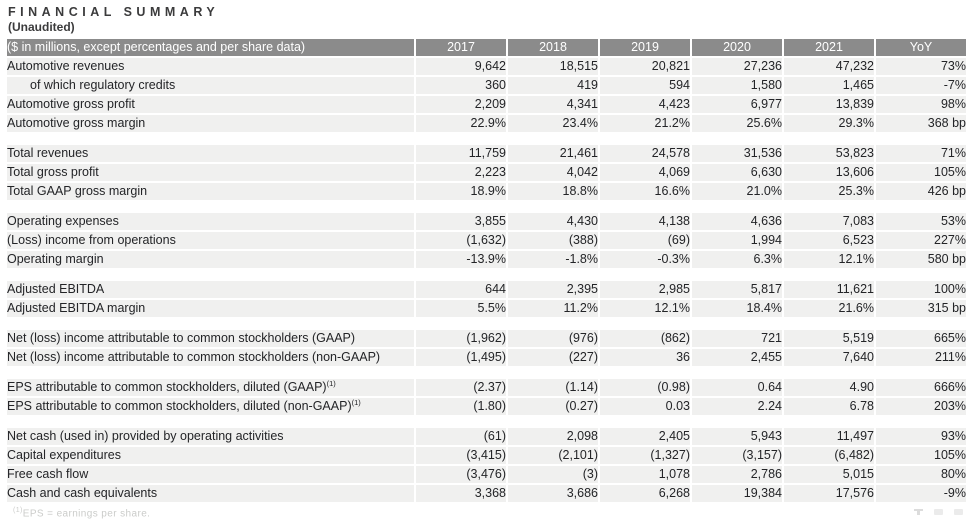 The width and height of the screenshot is (973, 522). What do you see at coordinates (553, 85) in the screenshot?
I see `cell-2018: 419` at bounding box center [553, 85].